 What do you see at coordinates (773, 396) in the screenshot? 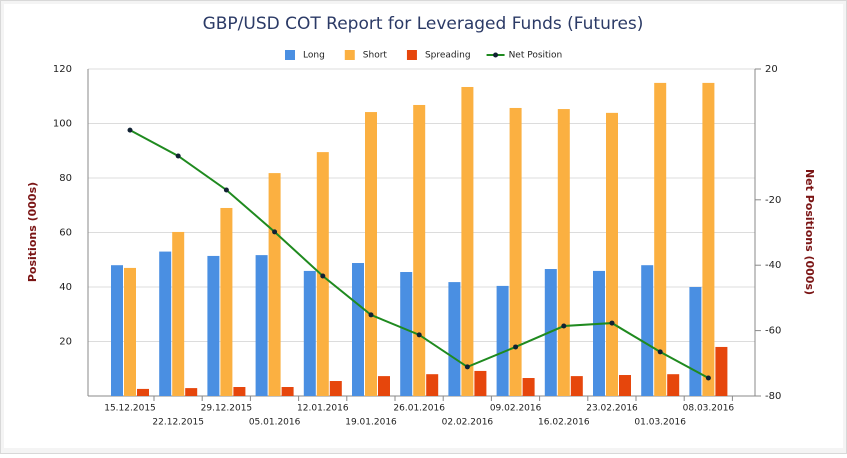
I see `y2-tick-label: -80` at bounding box center [773, 396].